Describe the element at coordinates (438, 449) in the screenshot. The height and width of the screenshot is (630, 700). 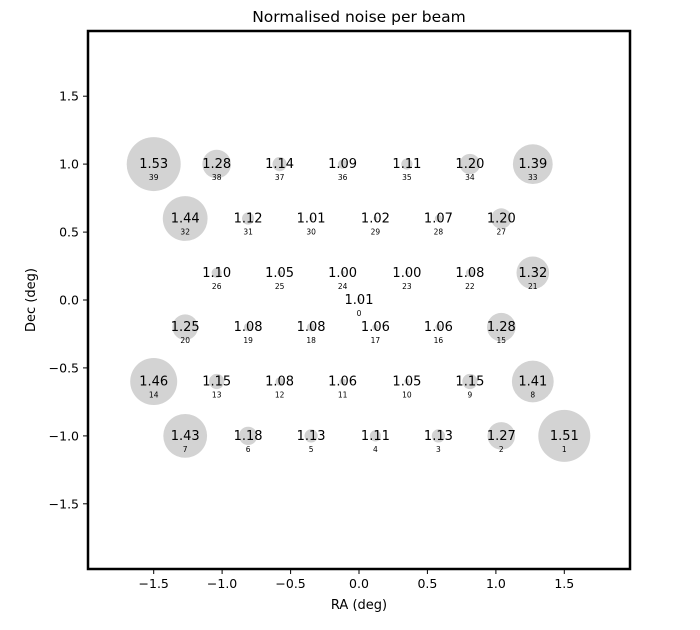
I see `beam-index-label: 3` at that location.